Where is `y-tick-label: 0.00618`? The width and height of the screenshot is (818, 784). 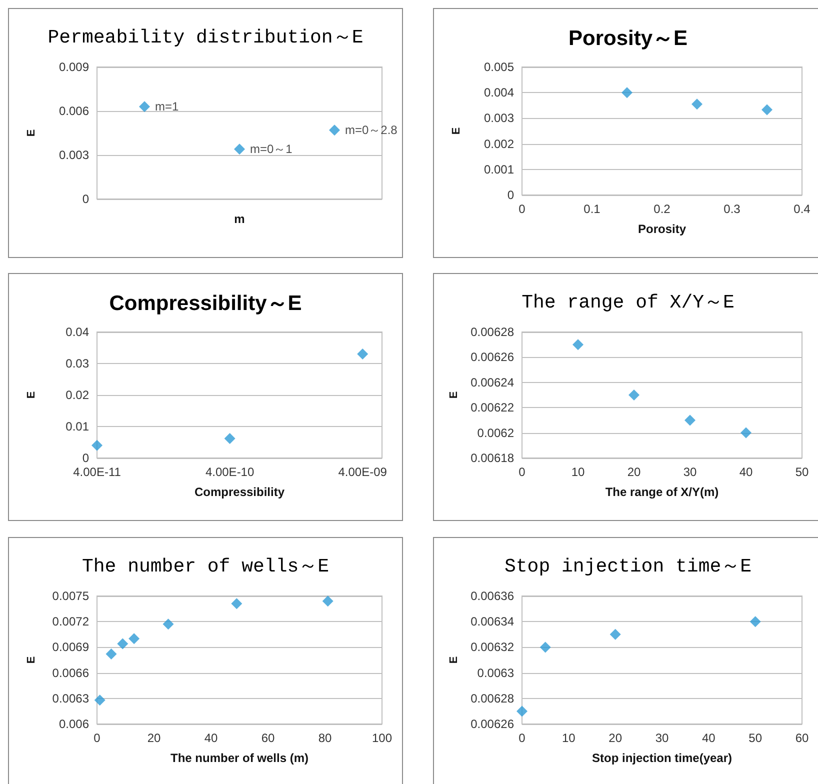
y-tick-label: 0.00618 is located at coordinates (492, 458).